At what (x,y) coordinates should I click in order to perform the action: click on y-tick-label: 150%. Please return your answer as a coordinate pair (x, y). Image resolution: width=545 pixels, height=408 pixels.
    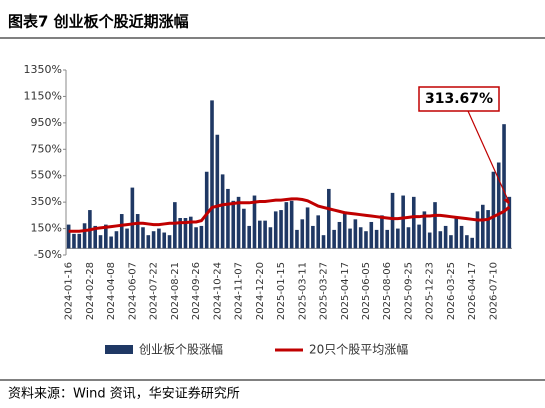
    Looking at the image, I should click on (46, 228).